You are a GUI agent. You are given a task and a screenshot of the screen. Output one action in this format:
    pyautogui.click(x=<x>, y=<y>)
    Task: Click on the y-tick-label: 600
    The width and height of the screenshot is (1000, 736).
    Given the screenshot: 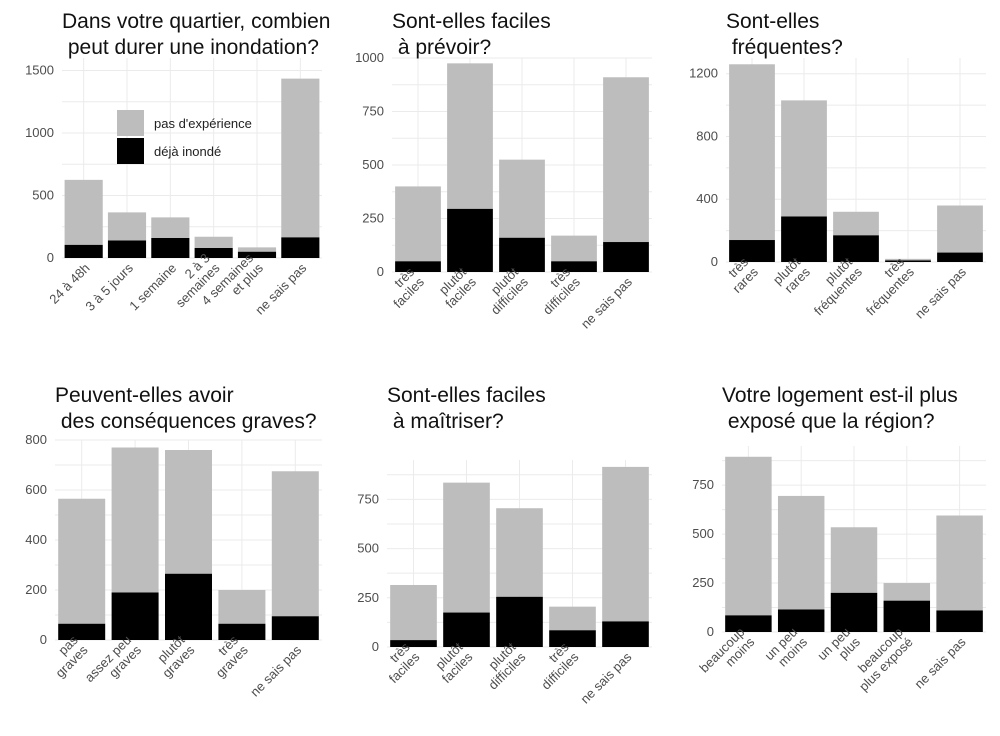 What is the action you would take?
    pyautogui.click(x=36, y=489)
    